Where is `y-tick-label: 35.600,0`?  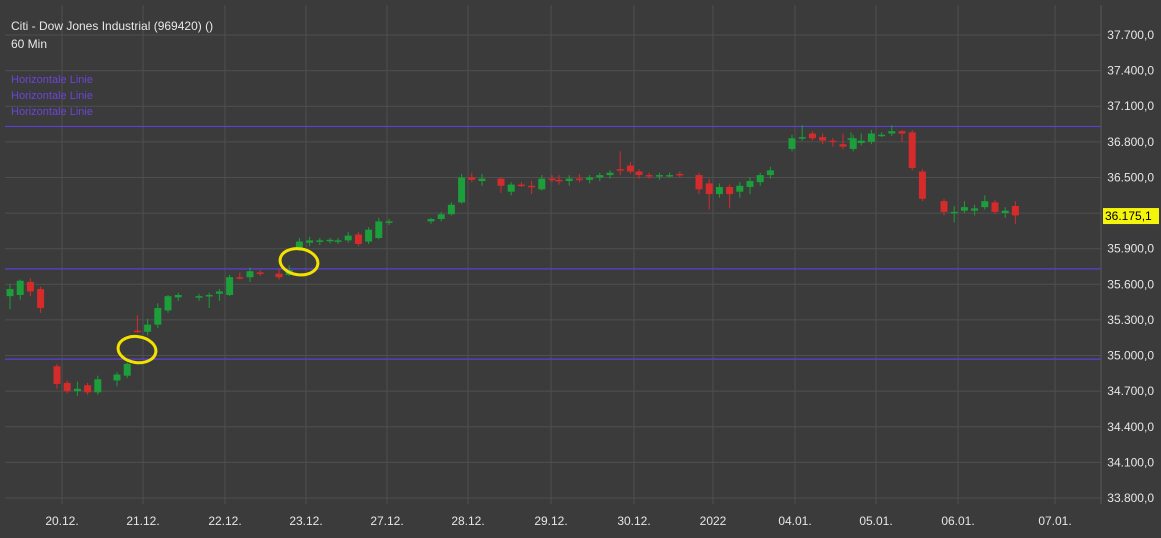
y-tick-label: 35.600,0 is located at coordinates (1130, 284).